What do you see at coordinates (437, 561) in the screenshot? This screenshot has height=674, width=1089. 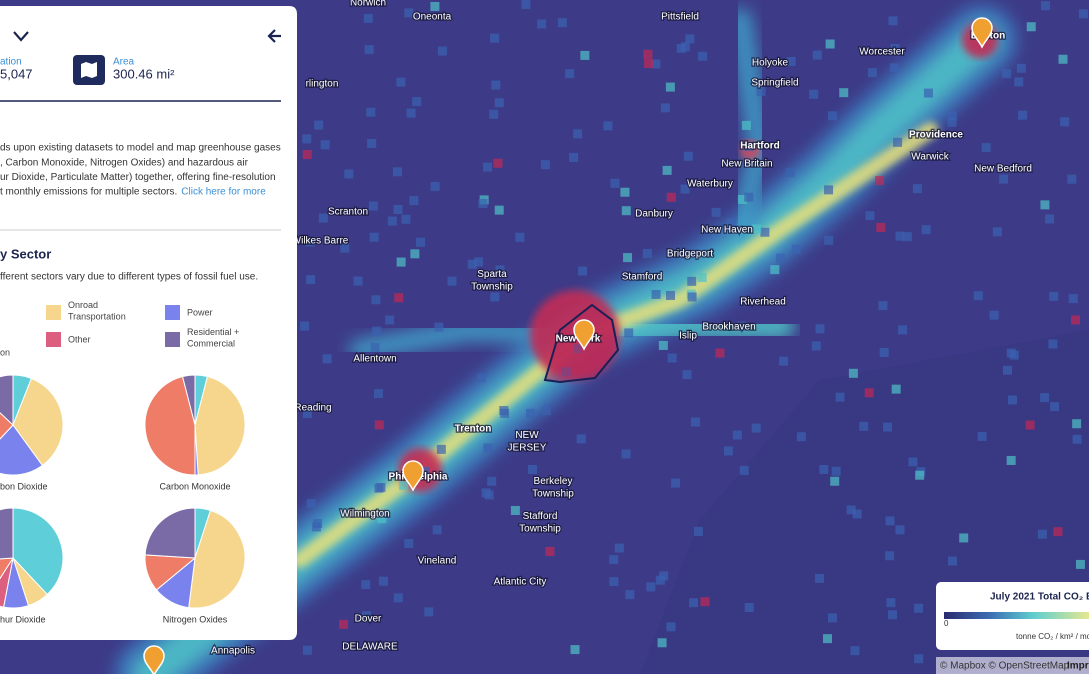 I see `place-label: Vineland` at bounding box center [437, 561].